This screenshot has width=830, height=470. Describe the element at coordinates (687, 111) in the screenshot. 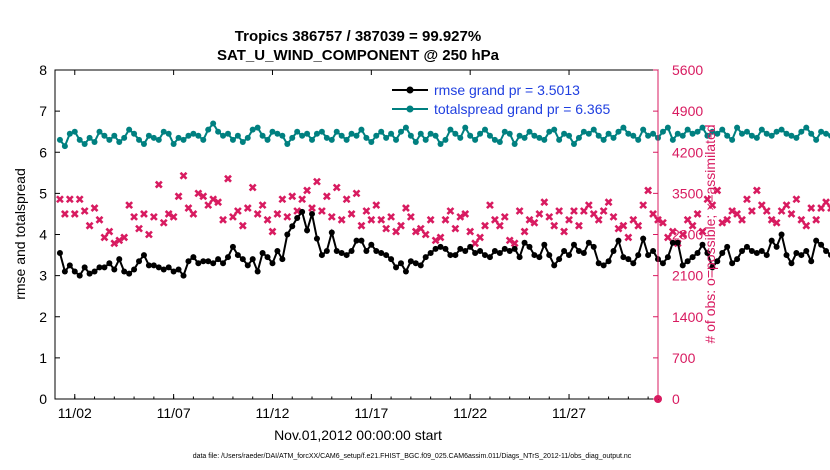

I see `y-right-tick-label: 4900` at that location.